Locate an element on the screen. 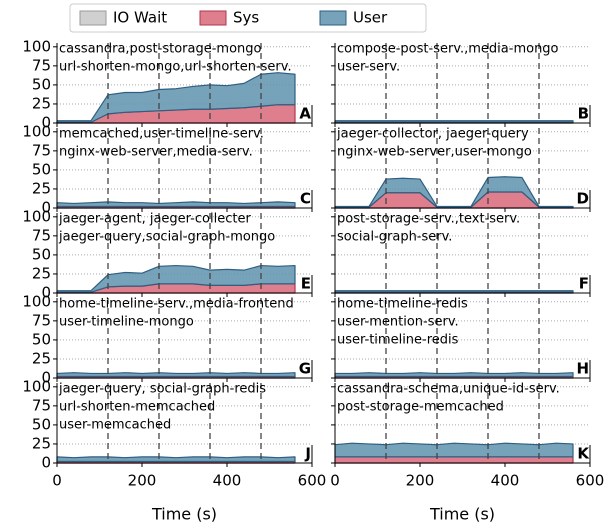 This screenshot has height=529, width=608. panel-title: memcached,user-timeline-serv. is located at coordinates (161, 134).